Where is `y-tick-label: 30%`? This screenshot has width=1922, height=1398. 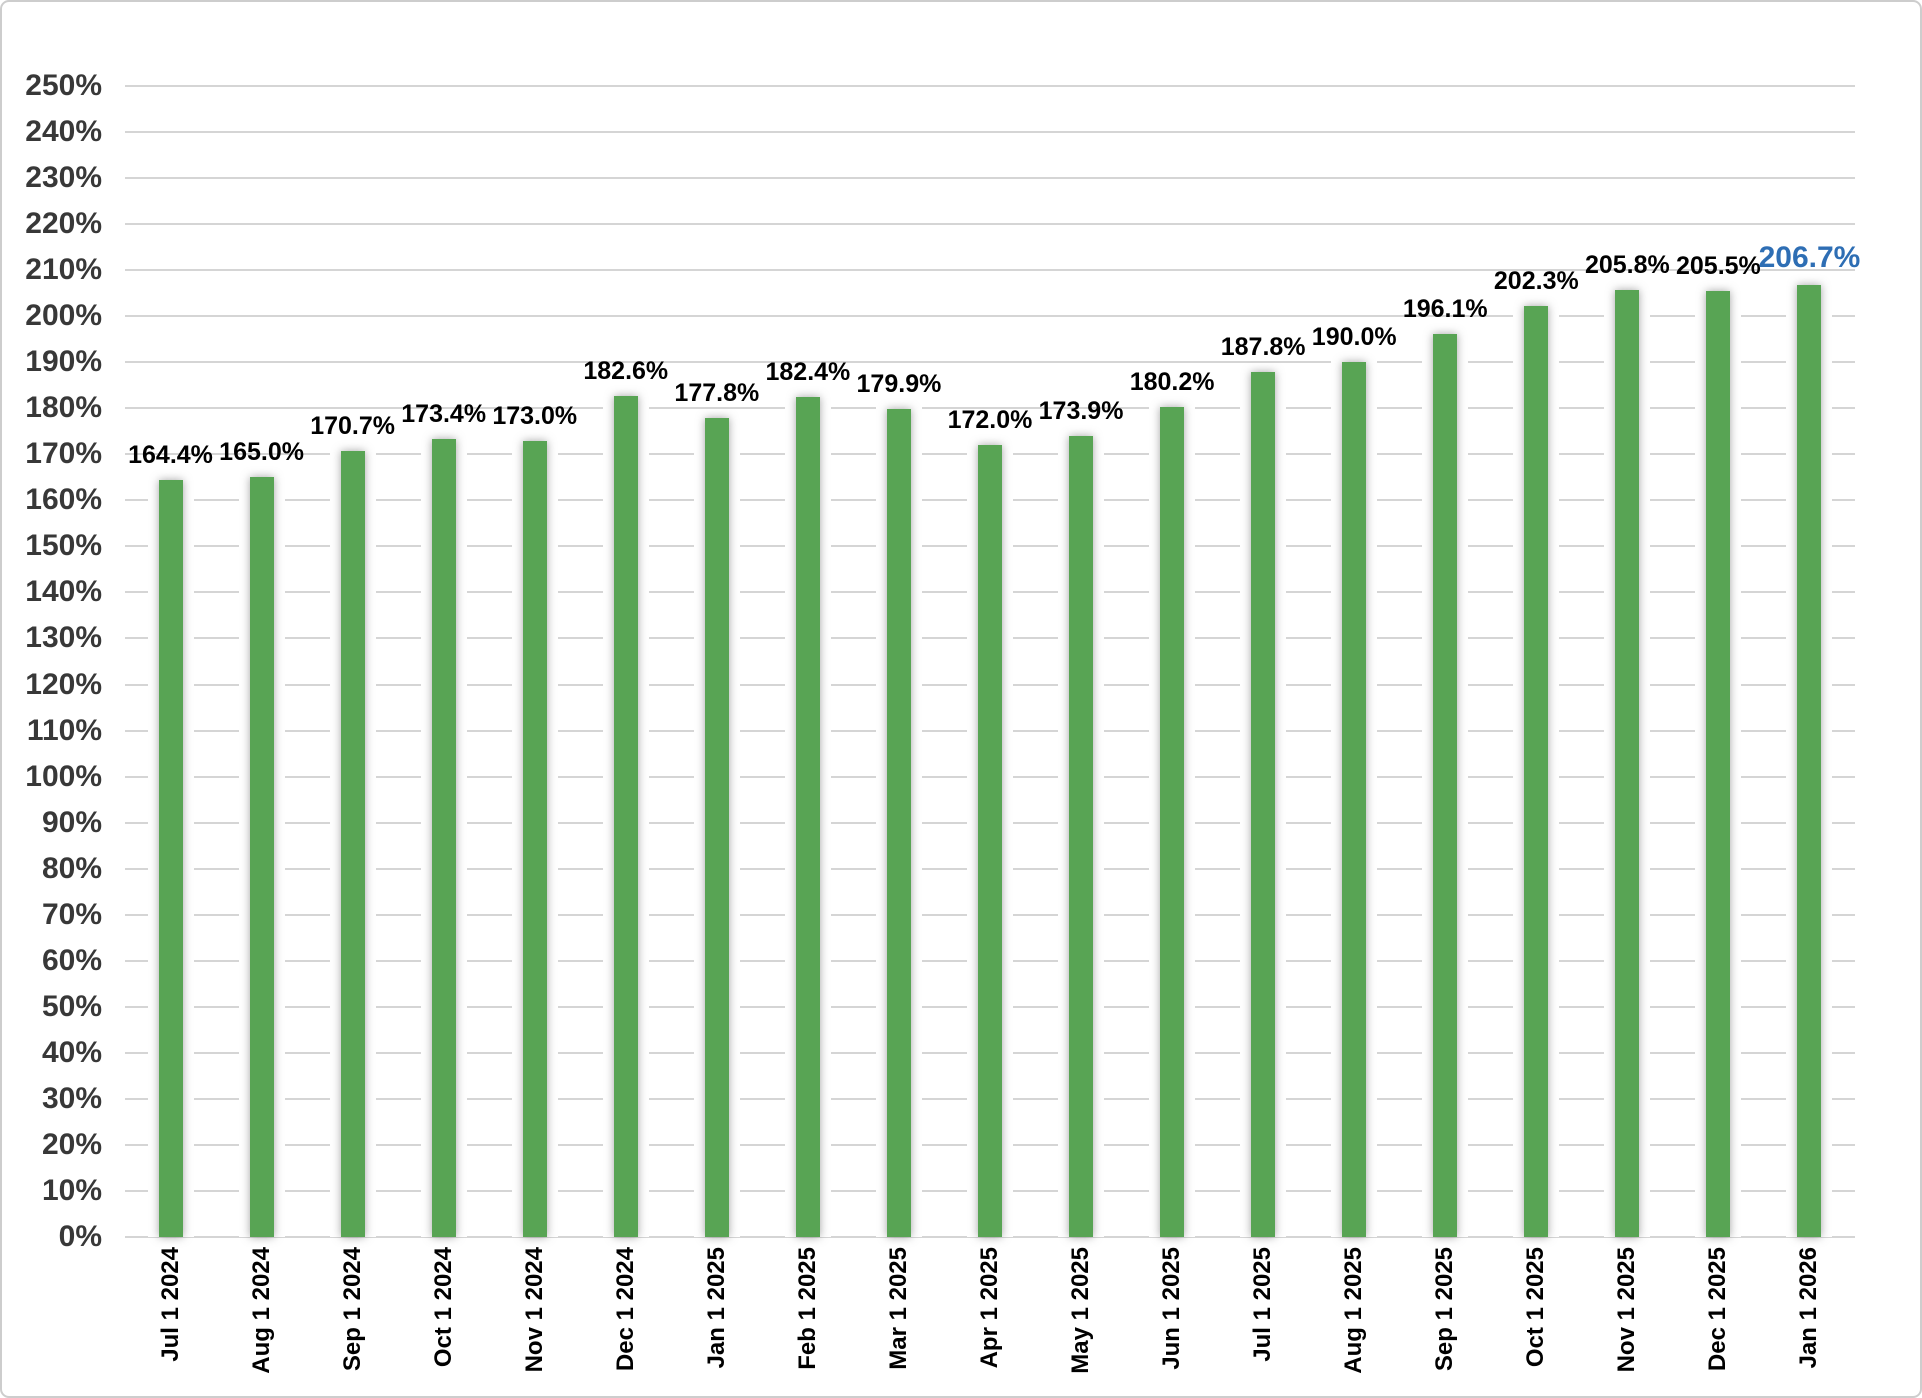 y-tick-label: 30% is located at coordinates (71, 1098).